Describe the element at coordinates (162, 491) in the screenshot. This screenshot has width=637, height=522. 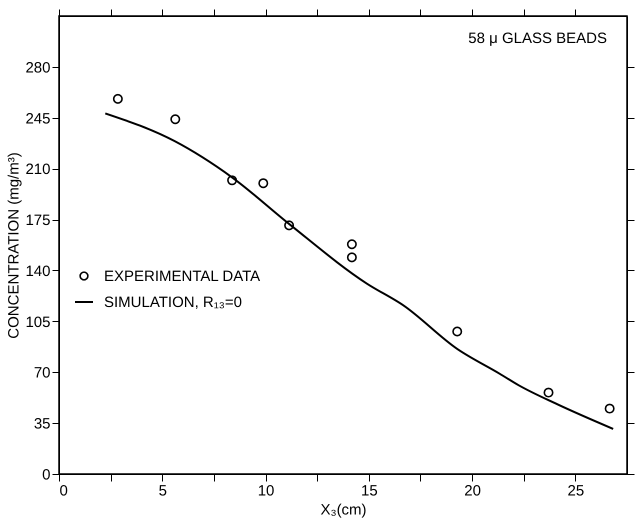
I see `x-tick-label: 5` at that location.